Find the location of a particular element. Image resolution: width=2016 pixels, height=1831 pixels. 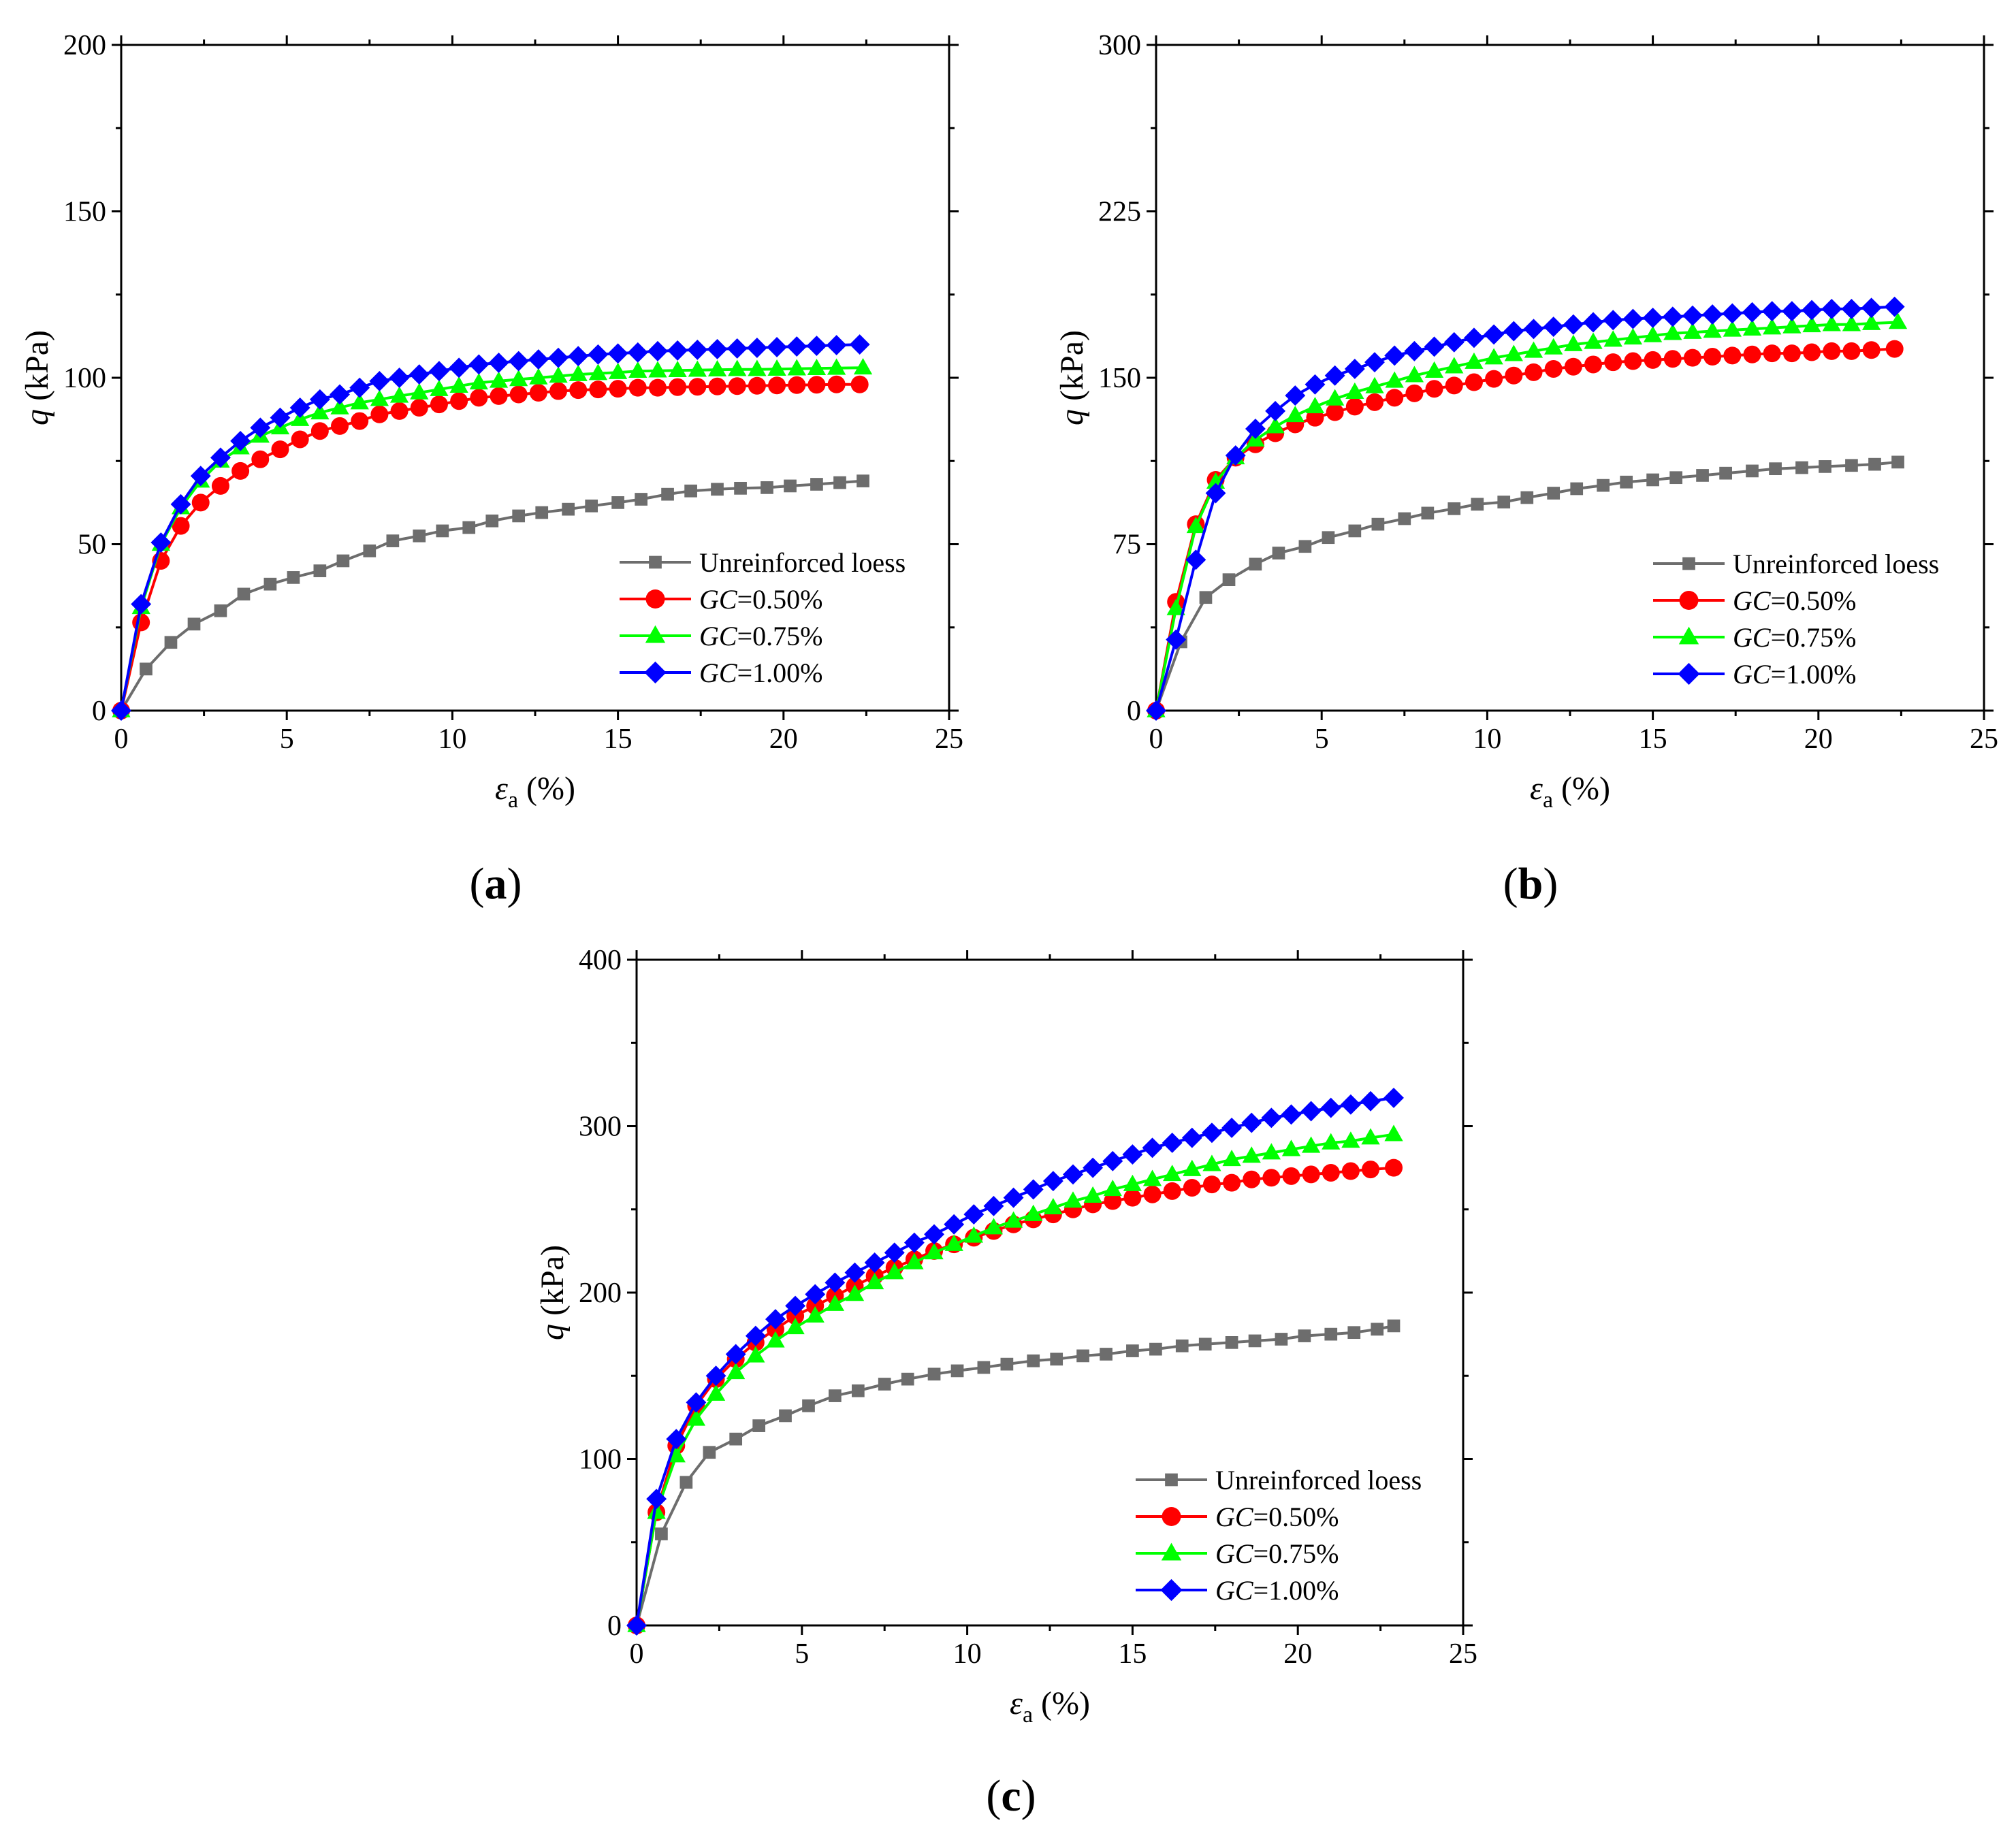

legend-label: GC=0.75% is located at coordinates (1277, 1553).